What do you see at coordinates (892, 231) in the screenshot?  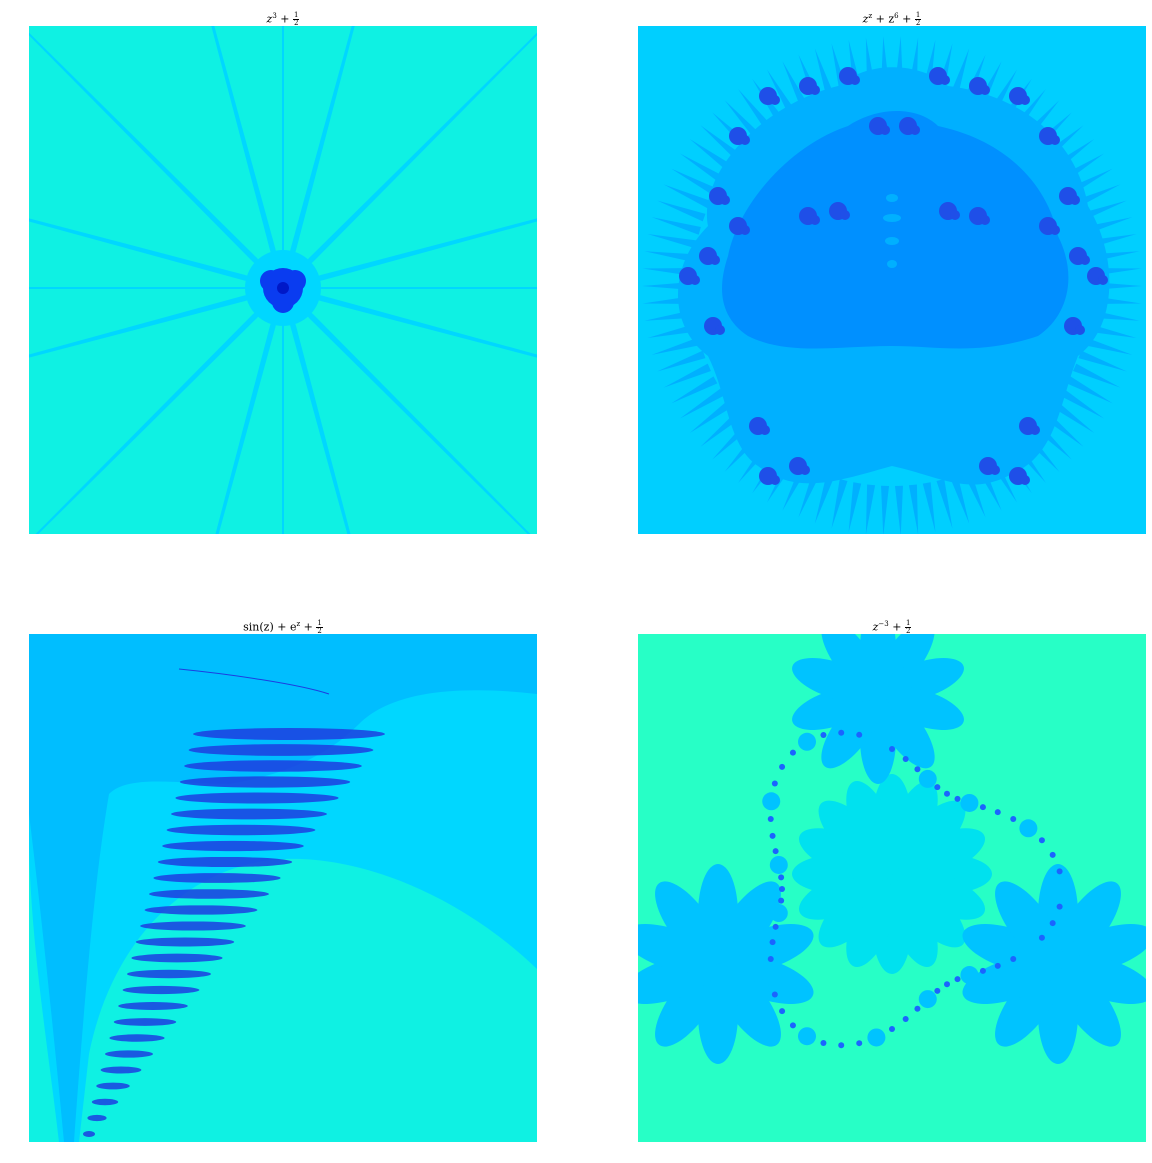 I see `plot-2-center-marks` at bounding box center [892, 231].